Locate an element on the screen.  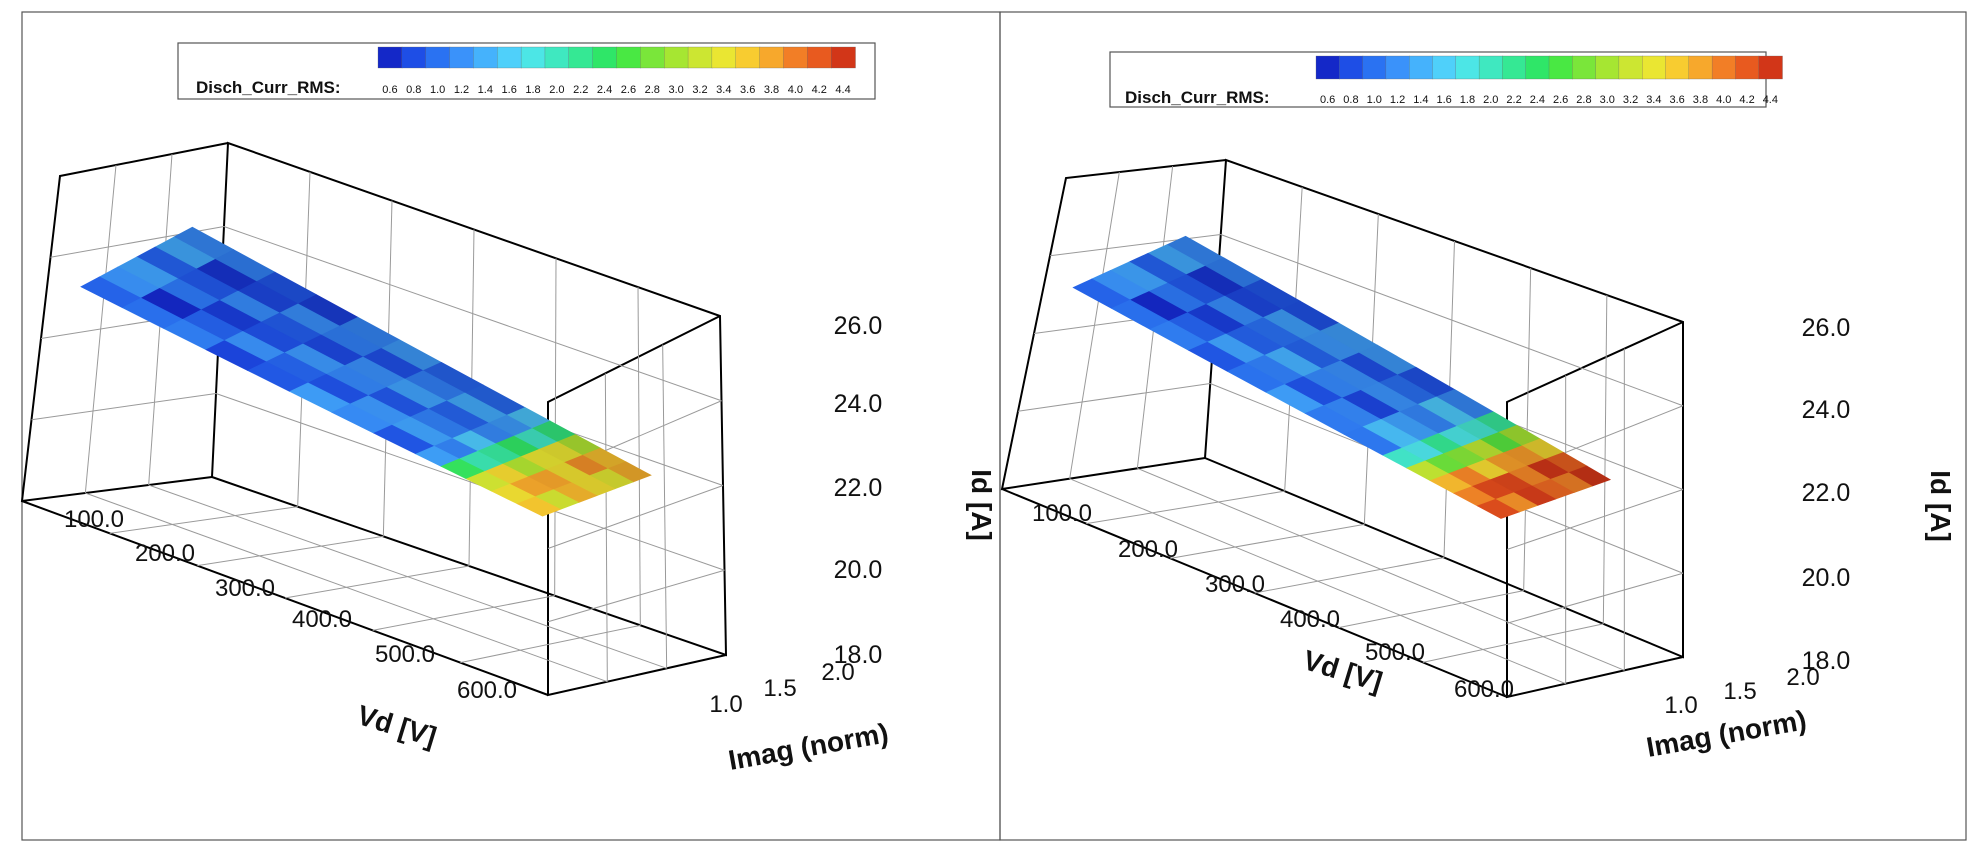
legend-tick-label: 1.2 is located at coordinates (461, 90).